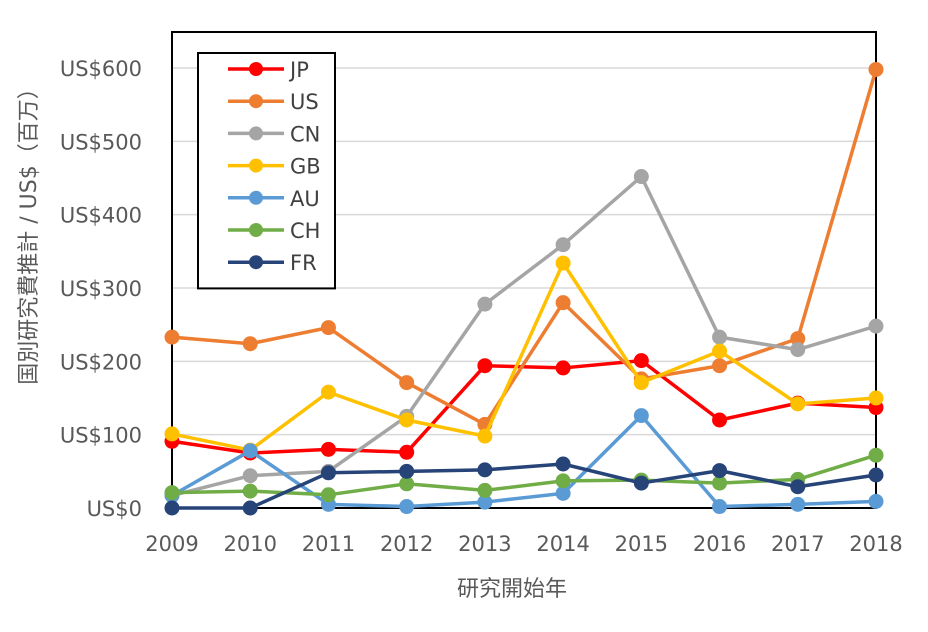  What do you see at coordinates (101, 436) in the screenshot?
I see `y-tick-label: US$100` at bounding box center [101, 436].